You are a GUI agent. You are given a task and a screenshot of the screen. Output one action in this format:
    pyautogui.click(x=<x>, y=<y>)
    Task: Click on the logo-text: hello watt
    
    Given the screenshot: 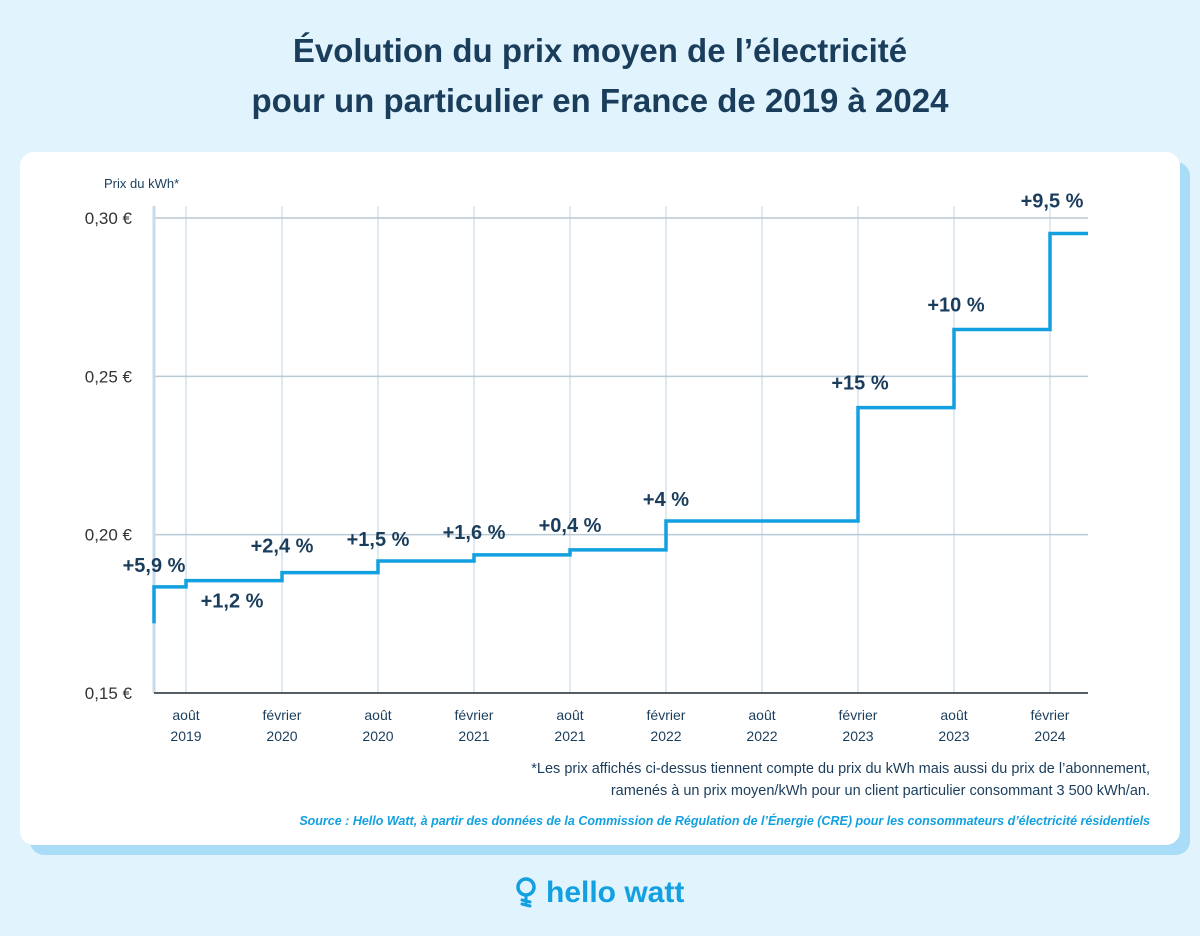 What is the action you would take?
    pyautogui.click(x=615, y=892)
    